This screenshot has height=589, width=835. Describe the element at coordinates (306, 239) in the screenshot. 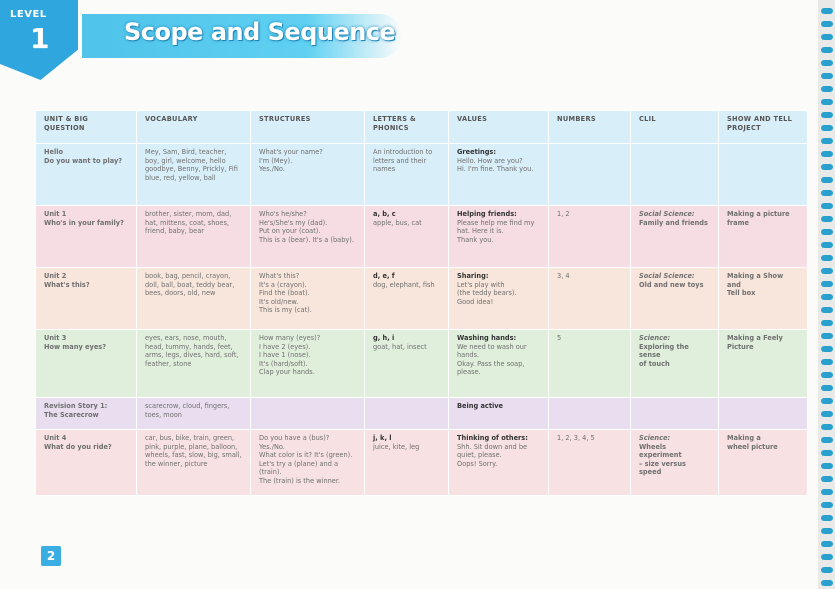

I see `structures-line: This is a (bear). It's a (baby).` at that location.